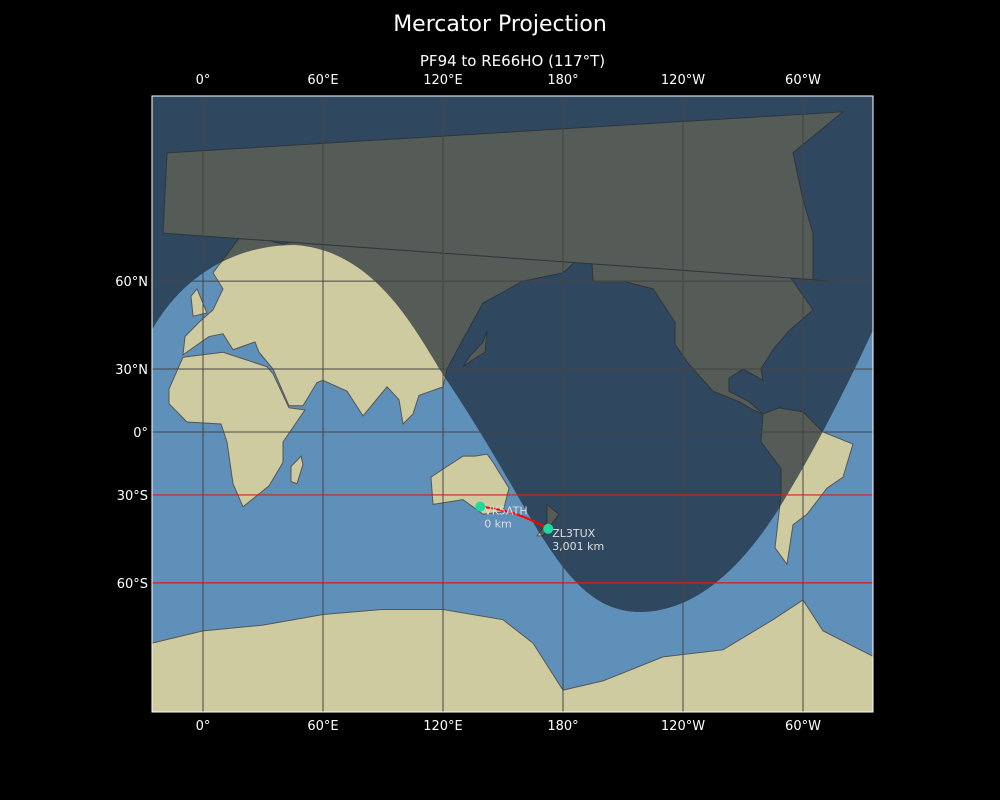 The width and height of the screenshot is (1000, 800). What do you see at coordinates (512, 61) in the screenshot?
I see `map-subtitle: PF94 to RE66HO (117°T)` at bounding box center [512, 61].